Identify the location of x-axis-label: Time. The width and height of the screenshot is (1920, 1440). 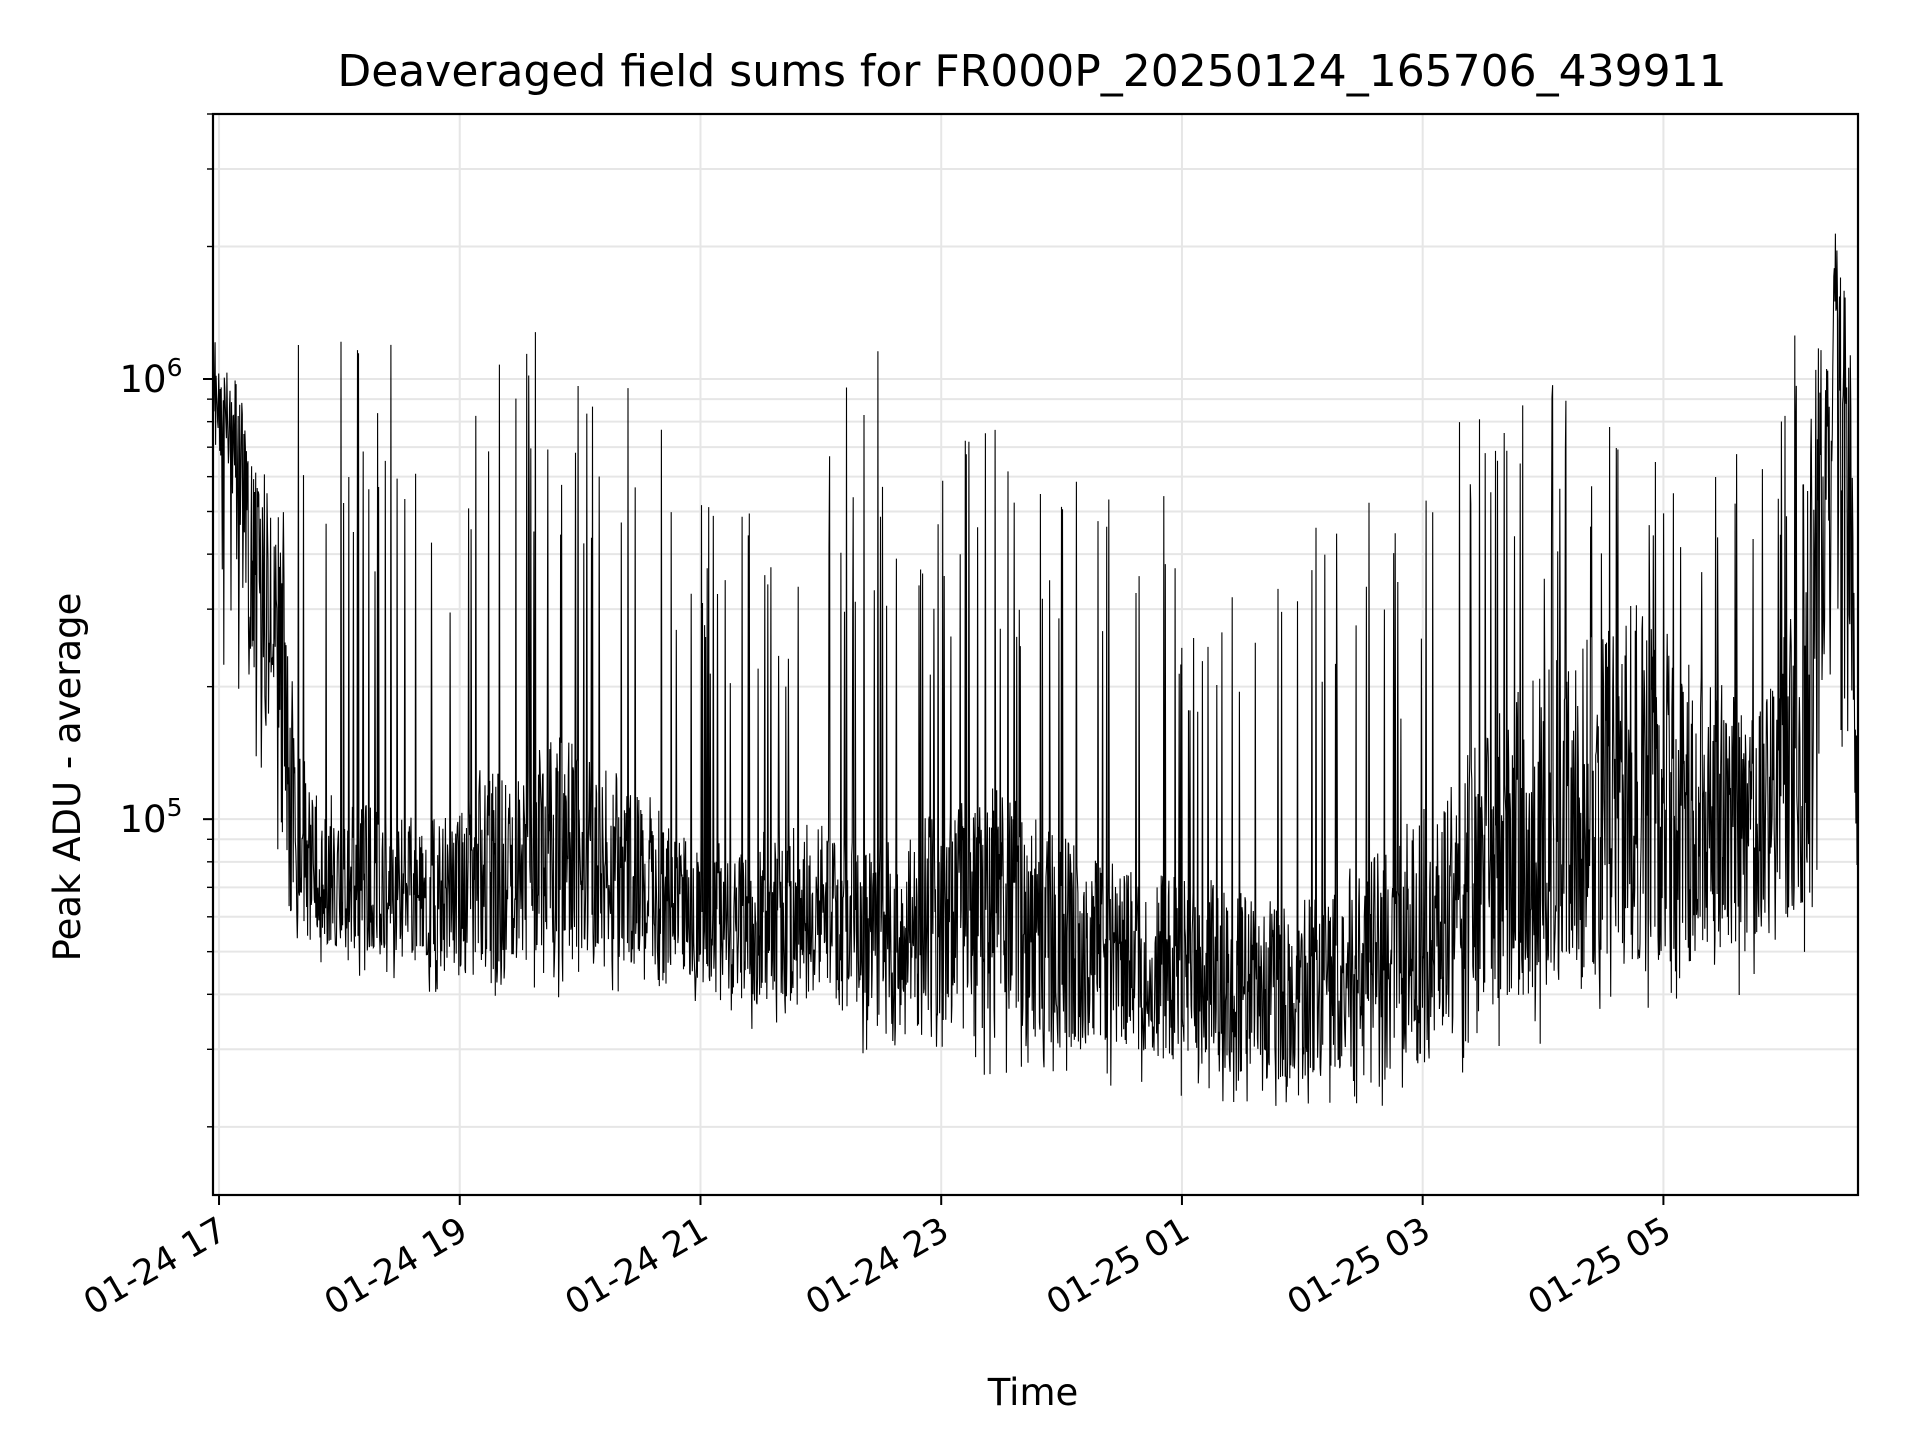
(1033, 1392).